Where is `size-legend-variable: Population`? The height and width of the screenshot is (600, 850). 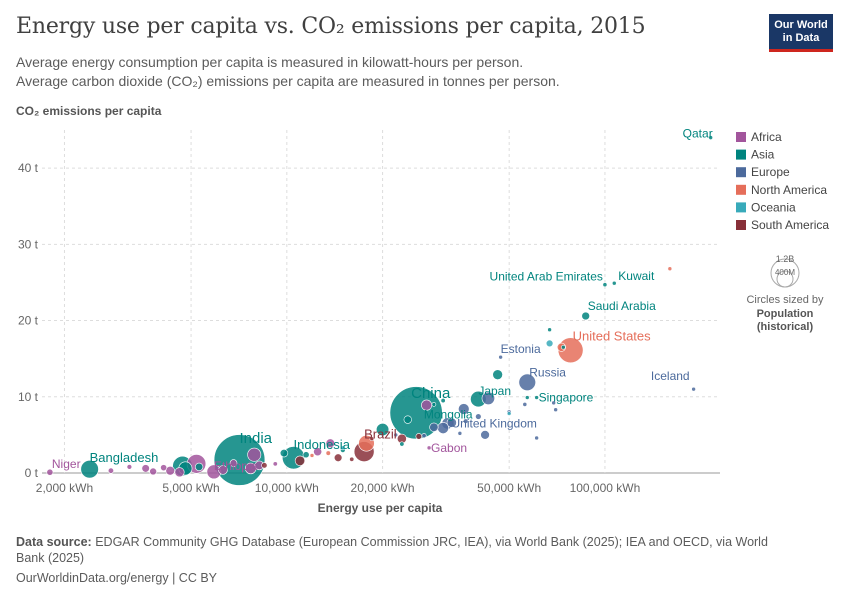 size-legend-variable: Population is located at coordinates (785, 314).